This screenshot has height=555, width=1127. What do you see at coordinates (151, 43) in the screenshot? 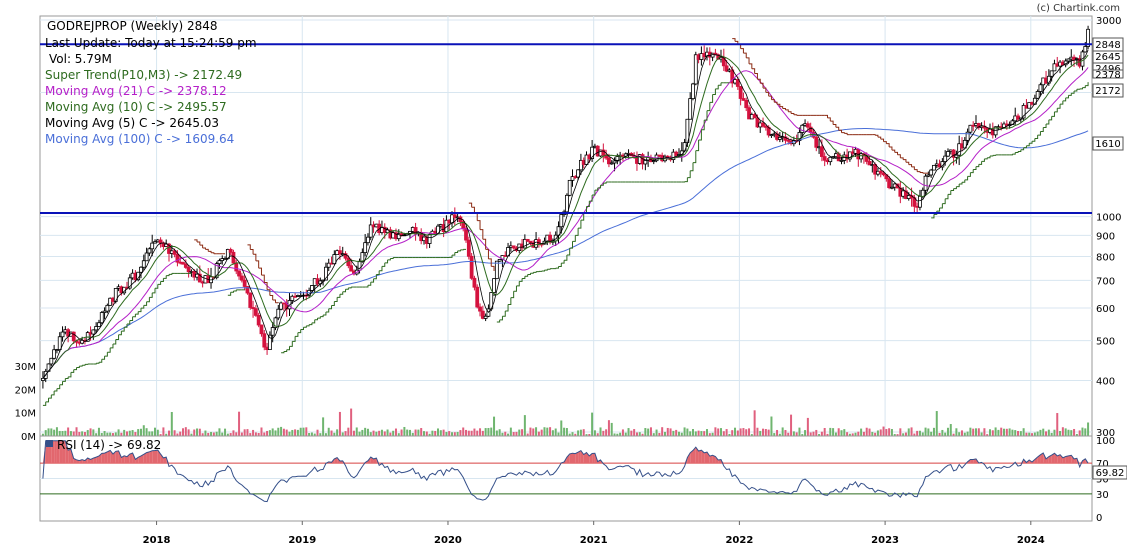
I see `last-update-text: Last Update: Today at 15:24:59 pm` at bounding box center [151, 43].